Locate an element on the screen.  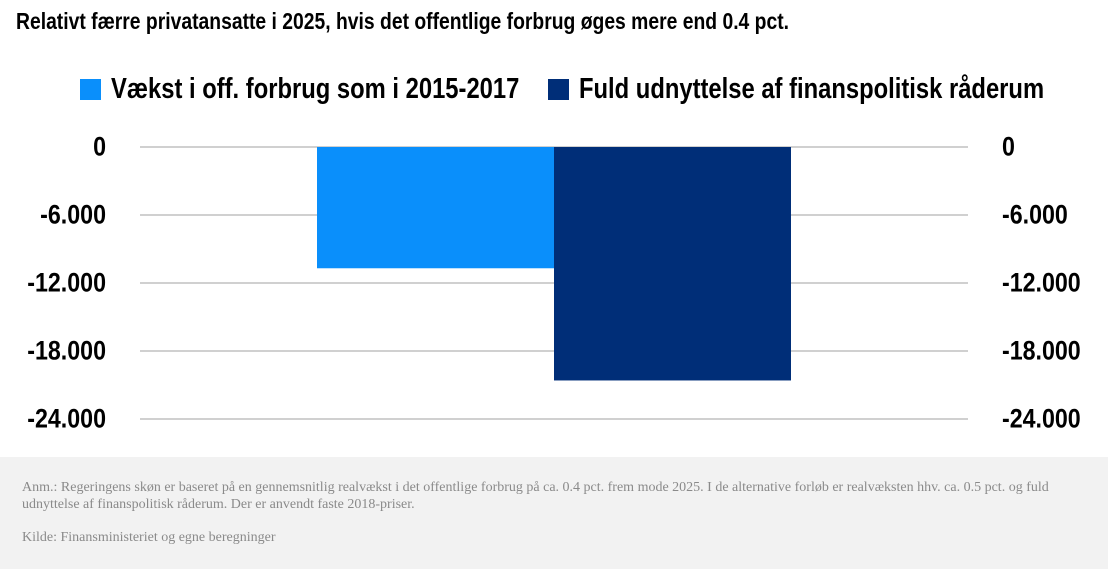
legend-label-series-1: Vækst i off. forbrug som i 2015-2017 is located at coordinates (315, 88).